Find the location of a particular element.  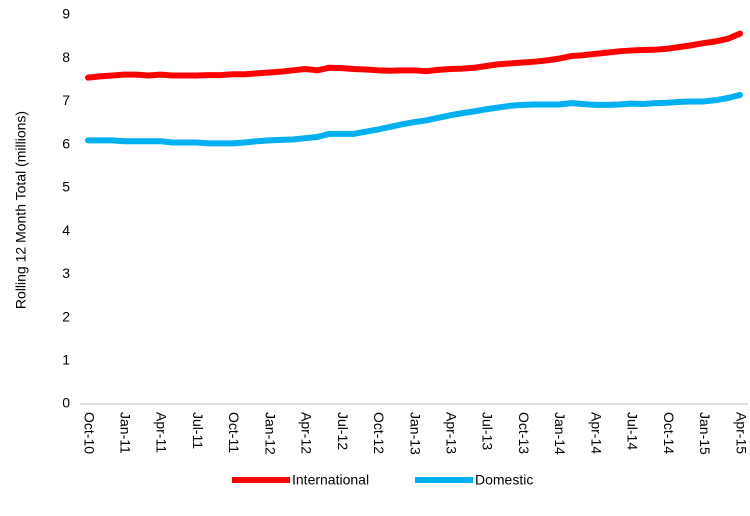

y-tick-label: 2 is located at coordinates (66, 316).